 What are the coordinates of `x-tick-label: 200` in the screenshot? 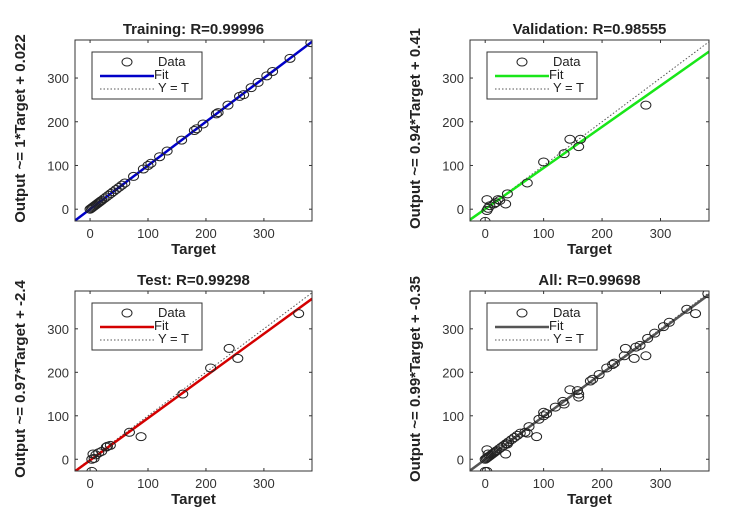 It's located at (602, 483).